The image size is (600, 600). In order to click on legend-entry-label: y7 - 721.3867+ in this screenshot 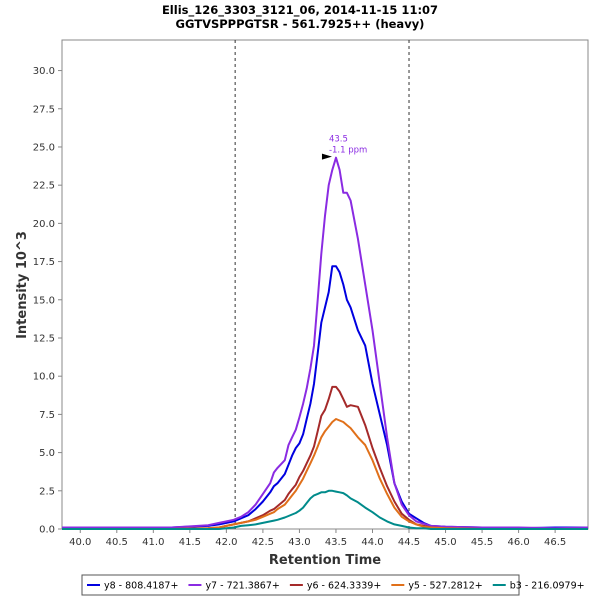, I will do `click(242, 586)`.